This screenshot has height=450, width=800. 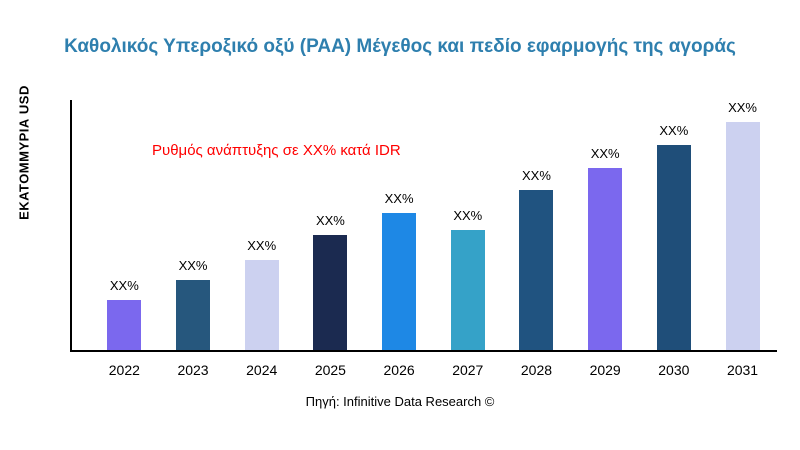 What do you see at coordinates (276, 150) in the screenshot?
I see `growth-rate-annotation: Ρυθμός ανάπτυξης σε XX% κατά IDR` at bounding box center [276, 150].